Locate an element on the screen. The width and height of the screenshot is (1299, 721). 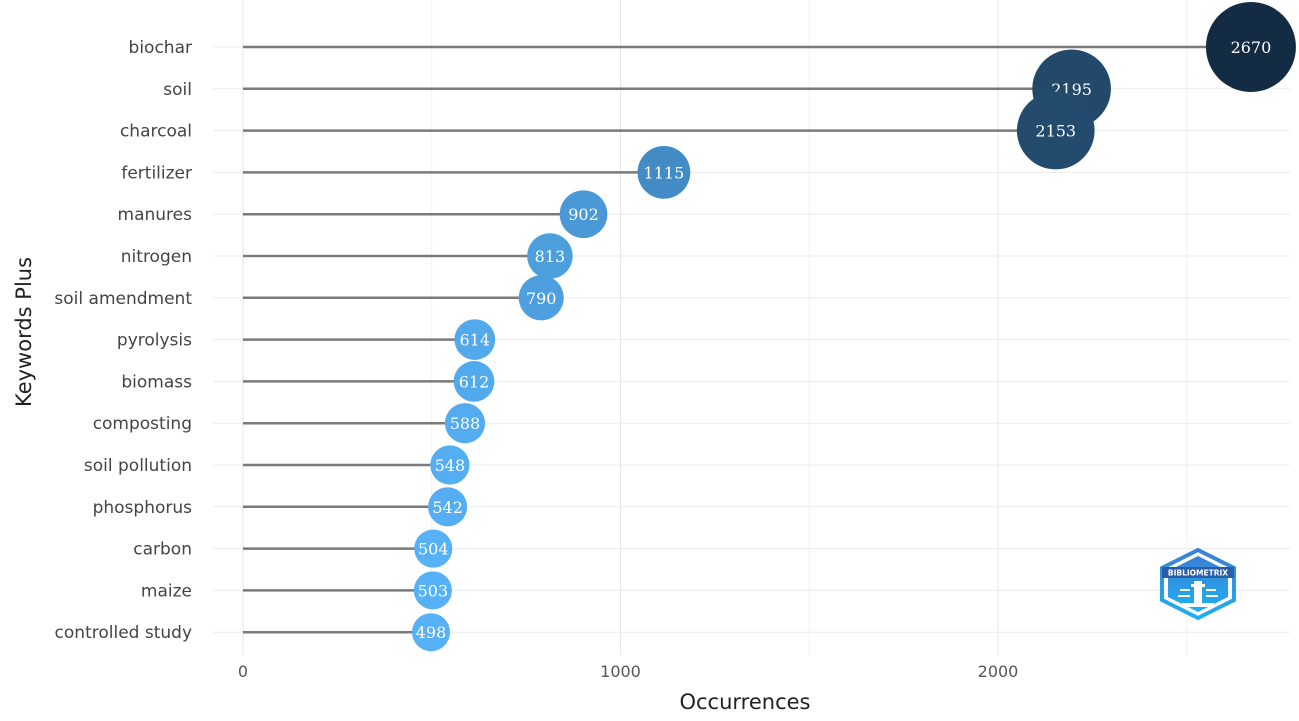
data-label: 503 is located at coordinates (433, 590).